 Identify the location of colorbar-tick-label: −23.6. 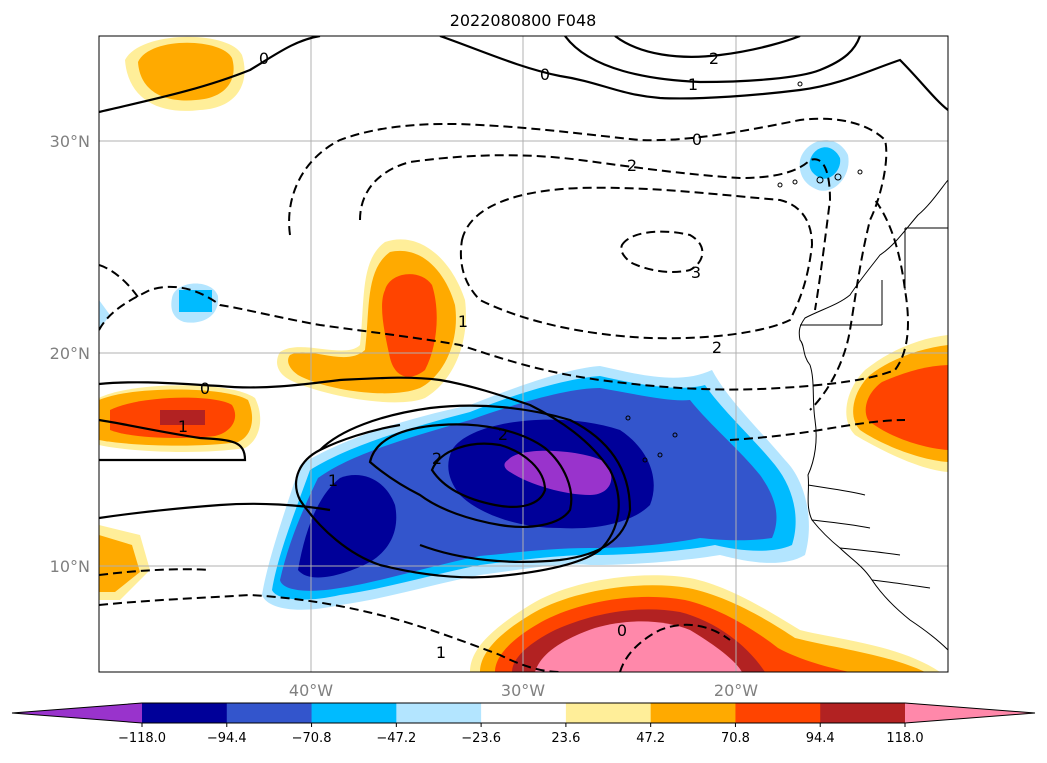
(481, 738).